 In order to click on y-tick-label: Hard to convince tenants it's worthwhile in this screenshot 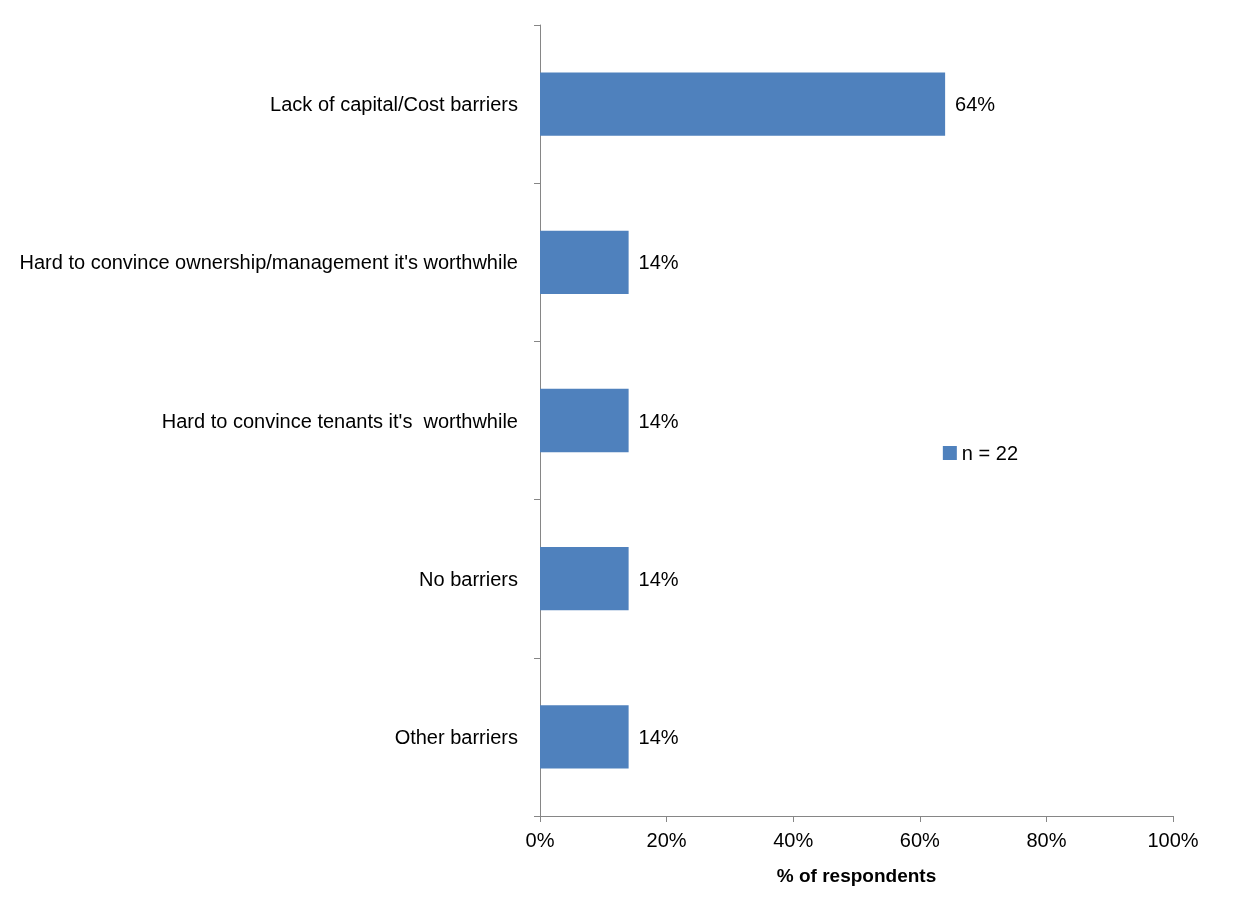, I will do `click(339, 420)`.